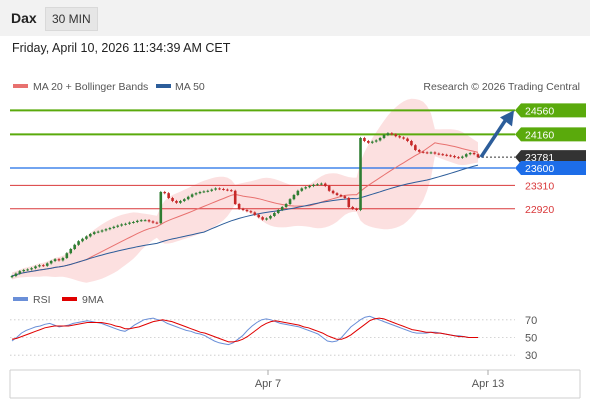  What do you see at coordinates (42, 300) in the screenshot?
I see `rsi-legend-label: RSI` at bounding box center [42, 300].